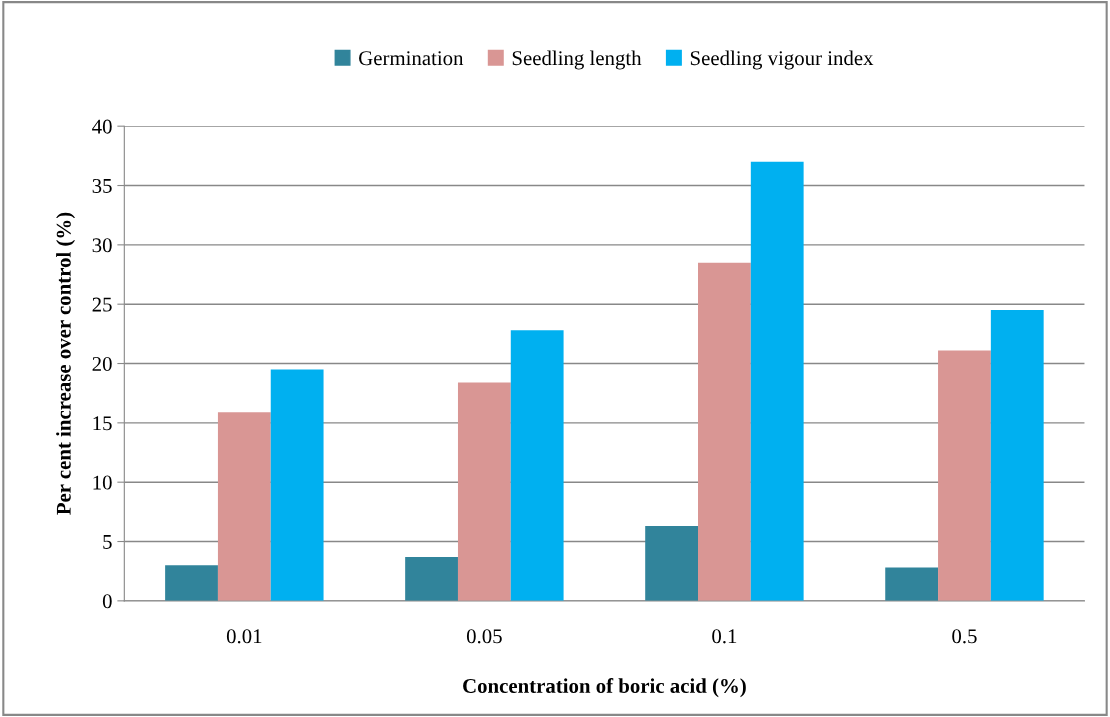  What do you see at coordinates (577, 60) in the screenshot?
I see `legend-label: Seedling length` at bounding box center [577, 60].